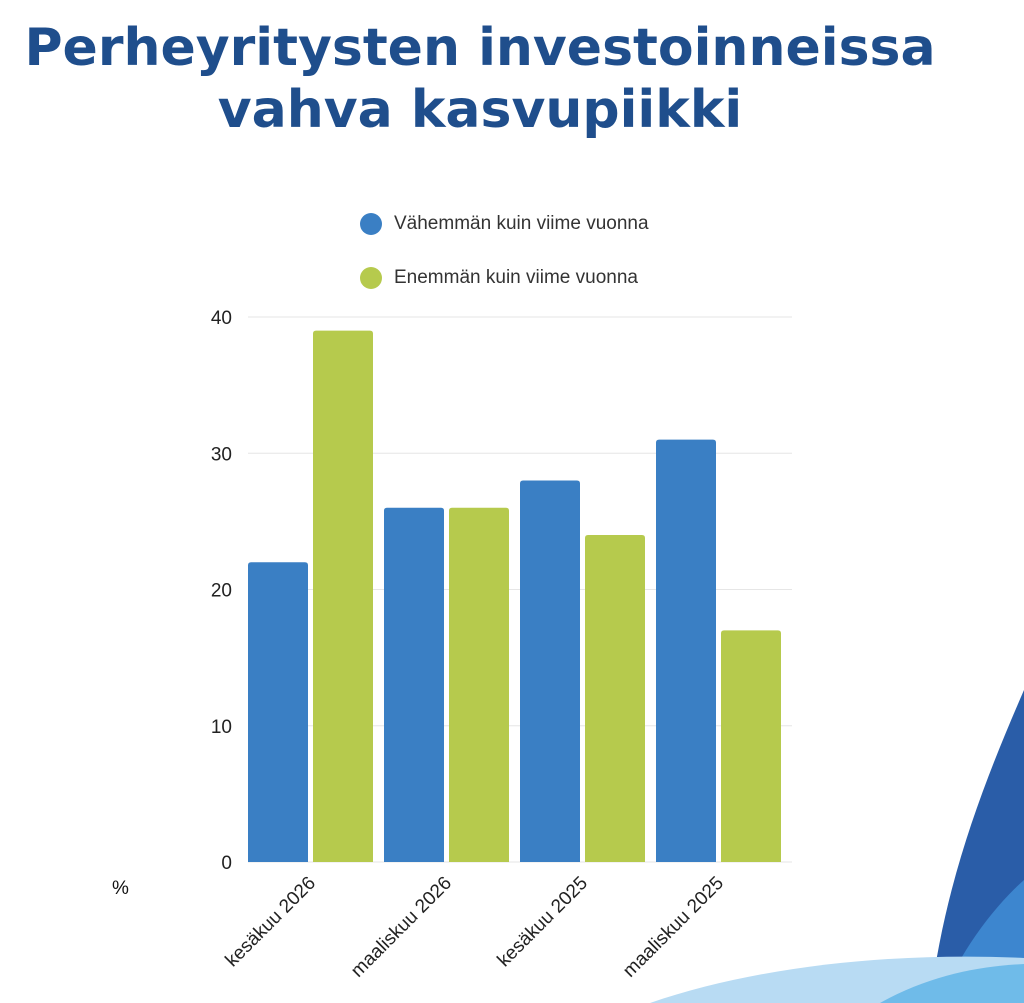 Image resolution: width=1024 pixels, height=1003 pixels. I want to click on y-axis-tick-labels: 0 10 20 30 40, so click(221, 591).